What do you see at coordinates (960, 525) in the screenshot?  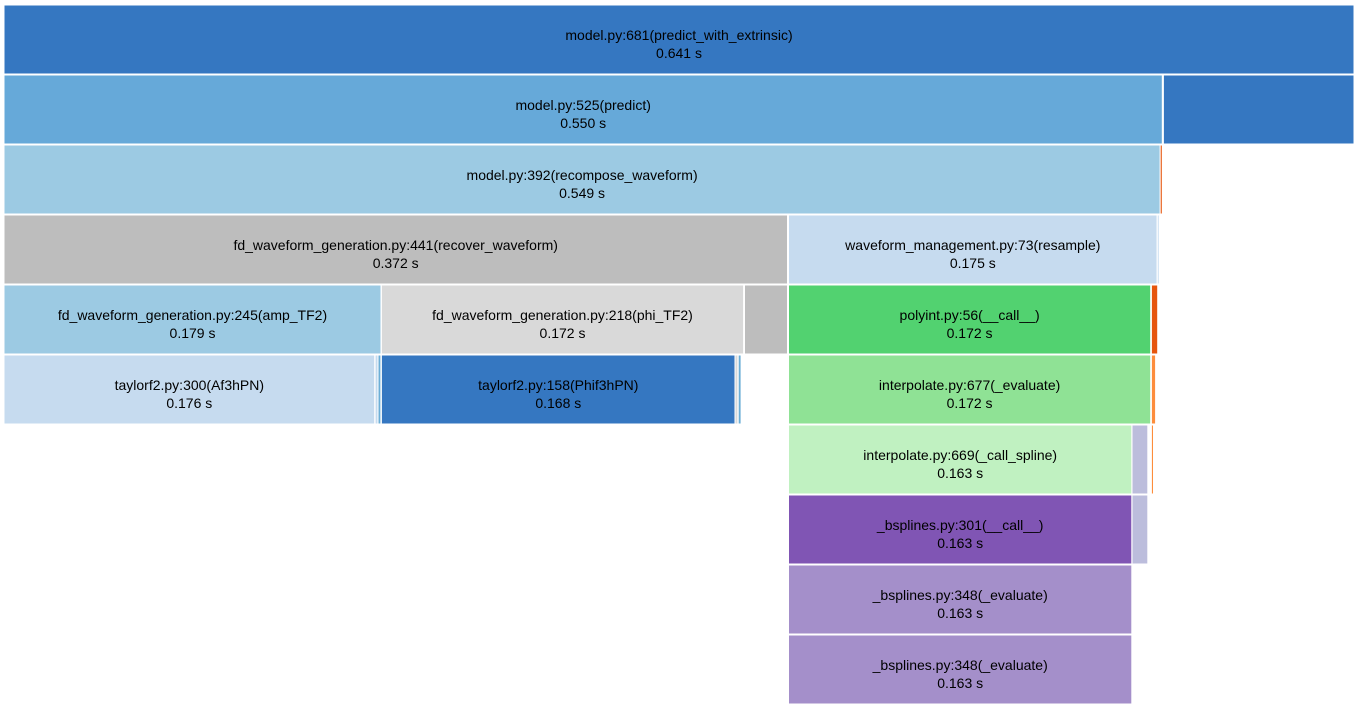 I see `frame-label: _bsplines.py:301(__call__)` at bounding box center [960, 525].